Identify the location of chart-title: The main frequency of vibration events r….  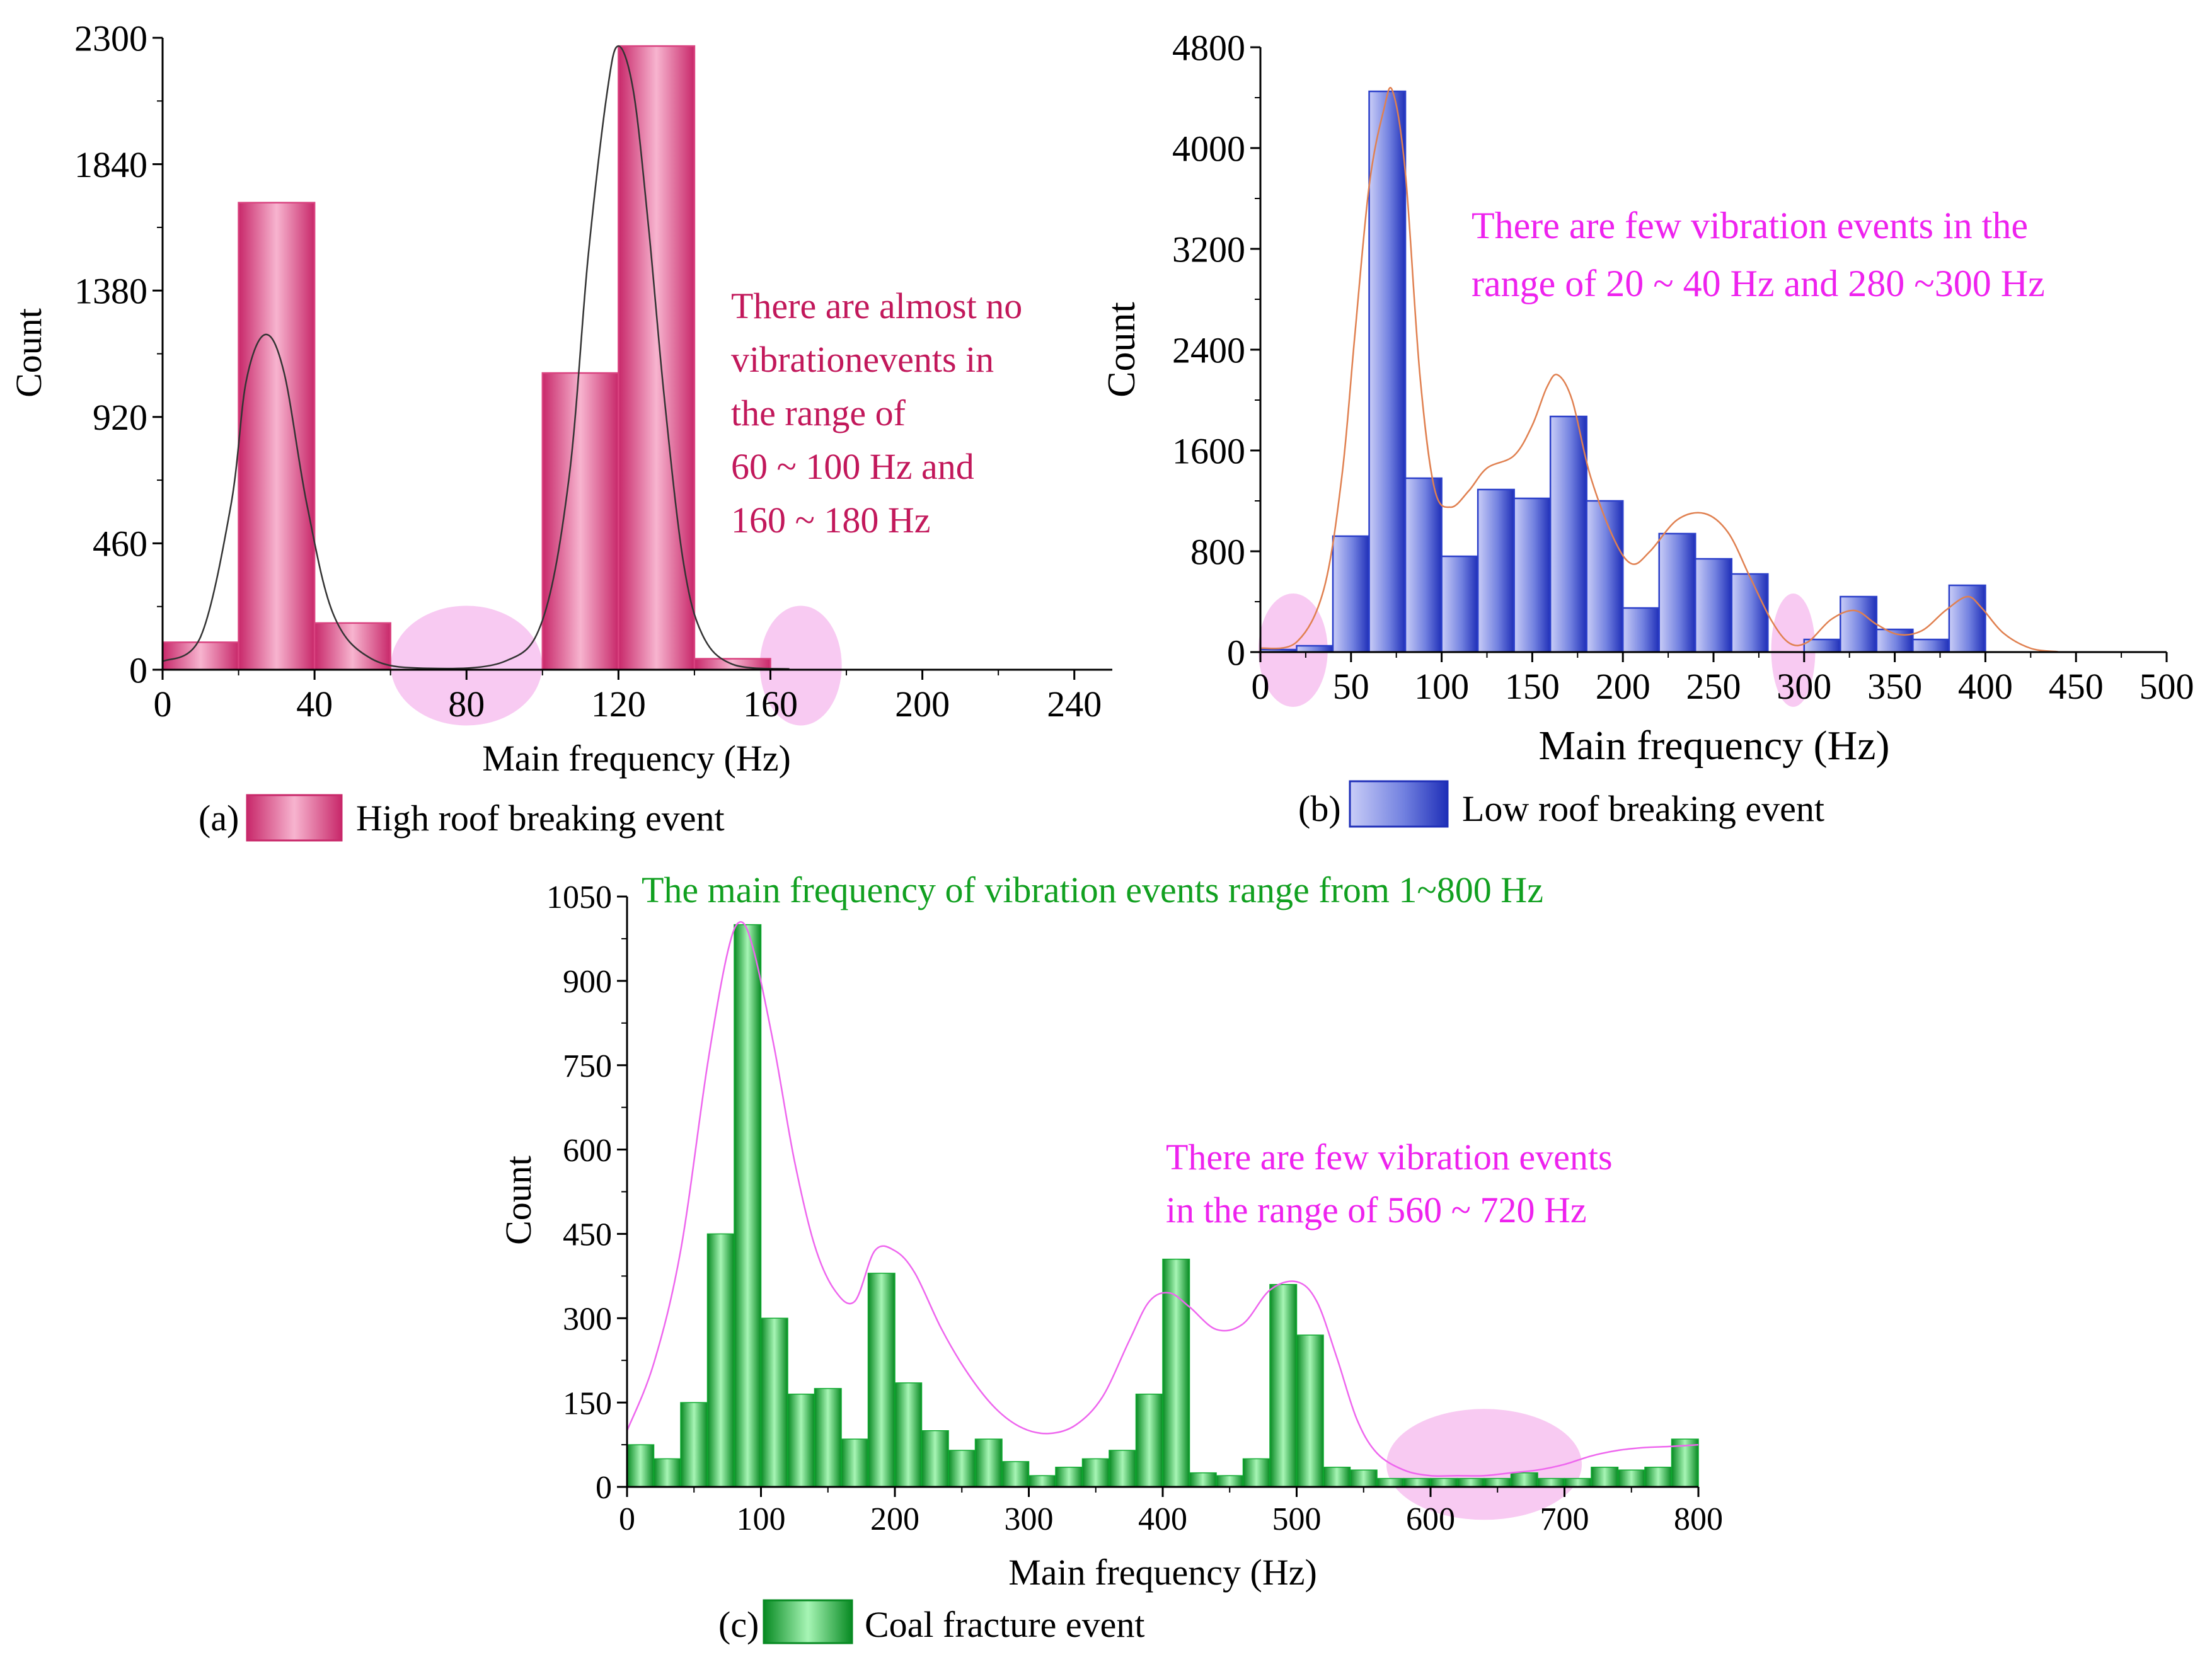
(1092, 889).